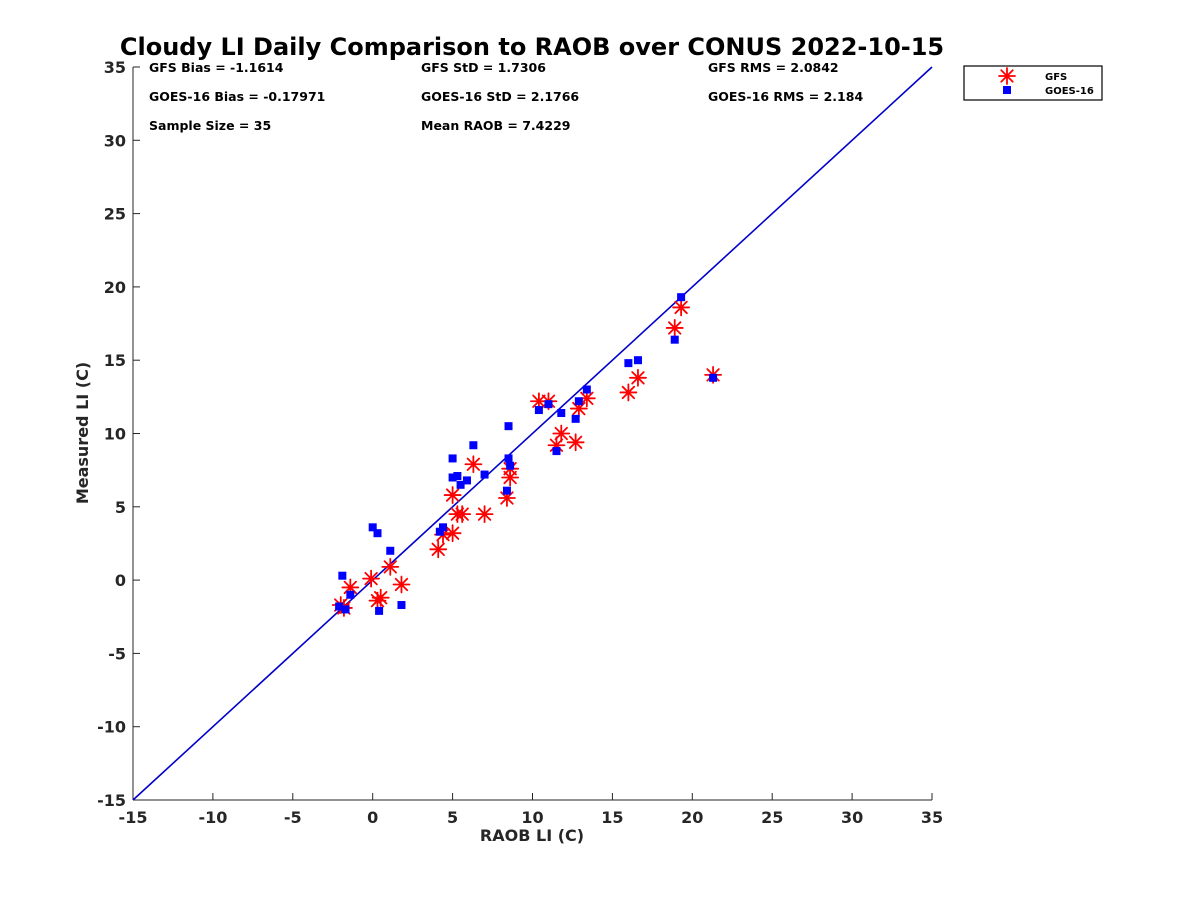 The width and height of the screenshot is (1200, 900). I want to click on stat-annotation: GFS StD = 1.7306, so click(483, 67).